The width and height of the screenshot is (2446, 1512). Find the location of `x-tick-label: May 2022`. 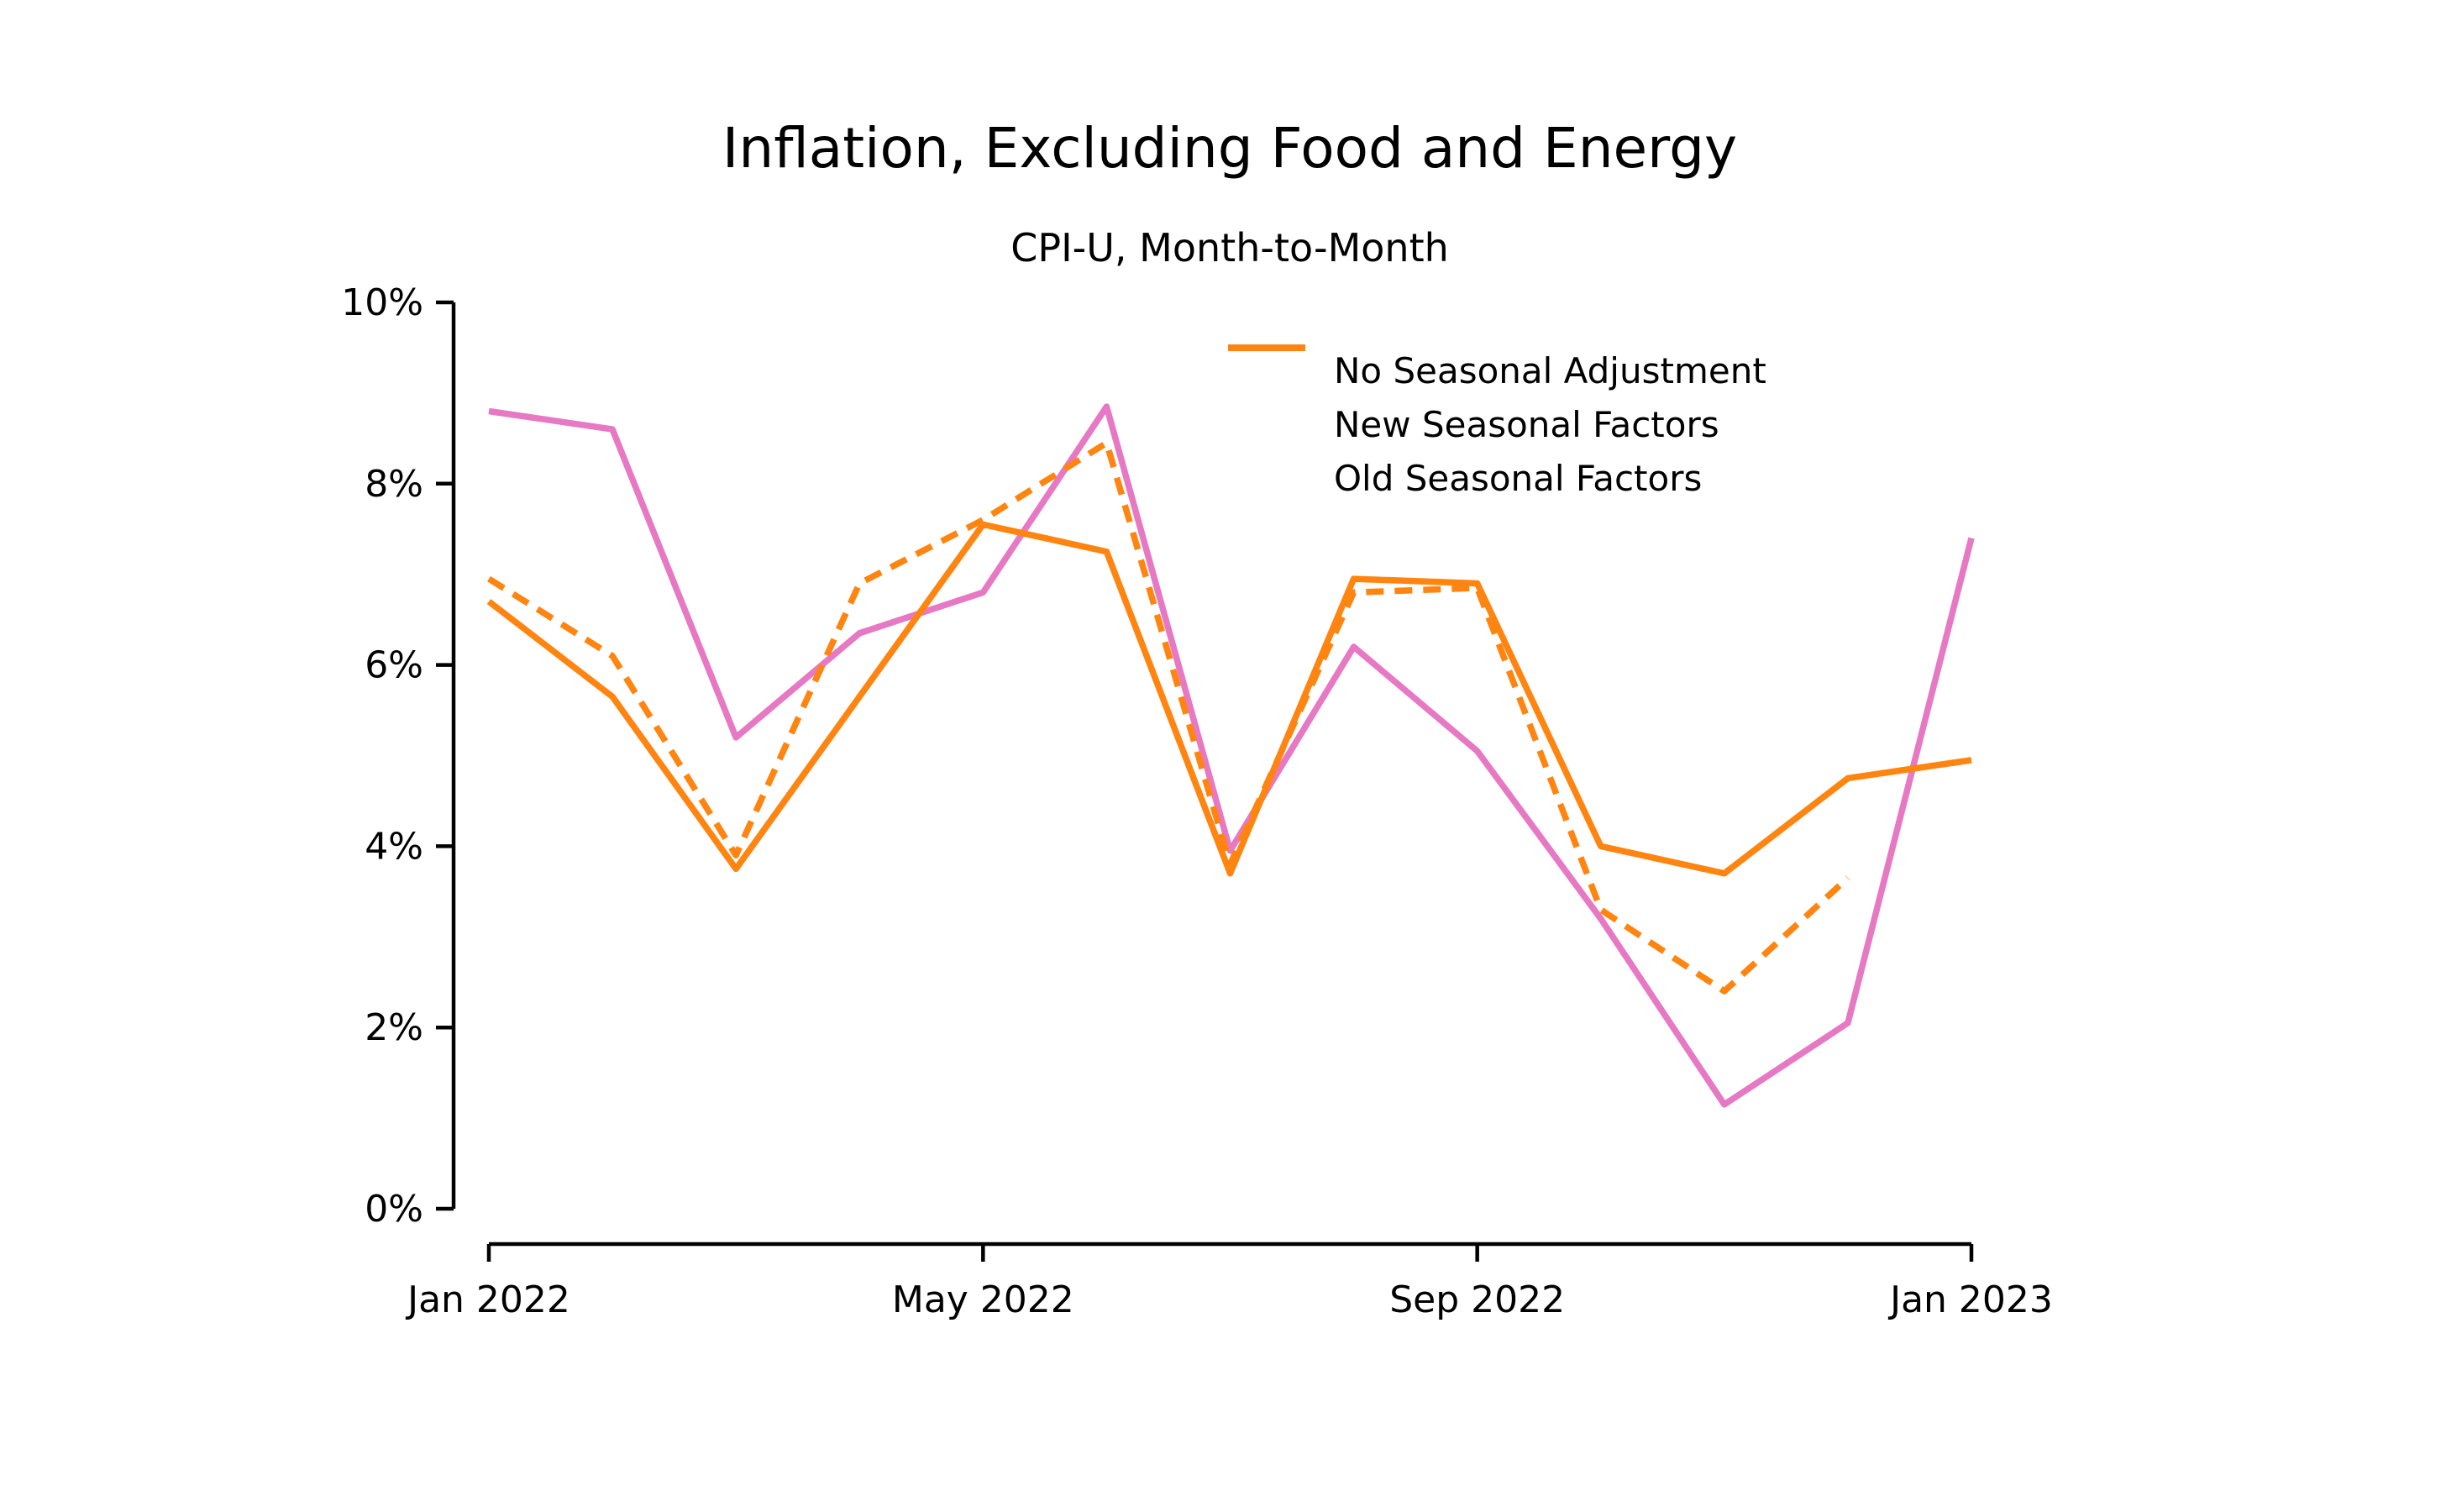

x-tick-label: May 2022 is located at coordinates (983, 1299).